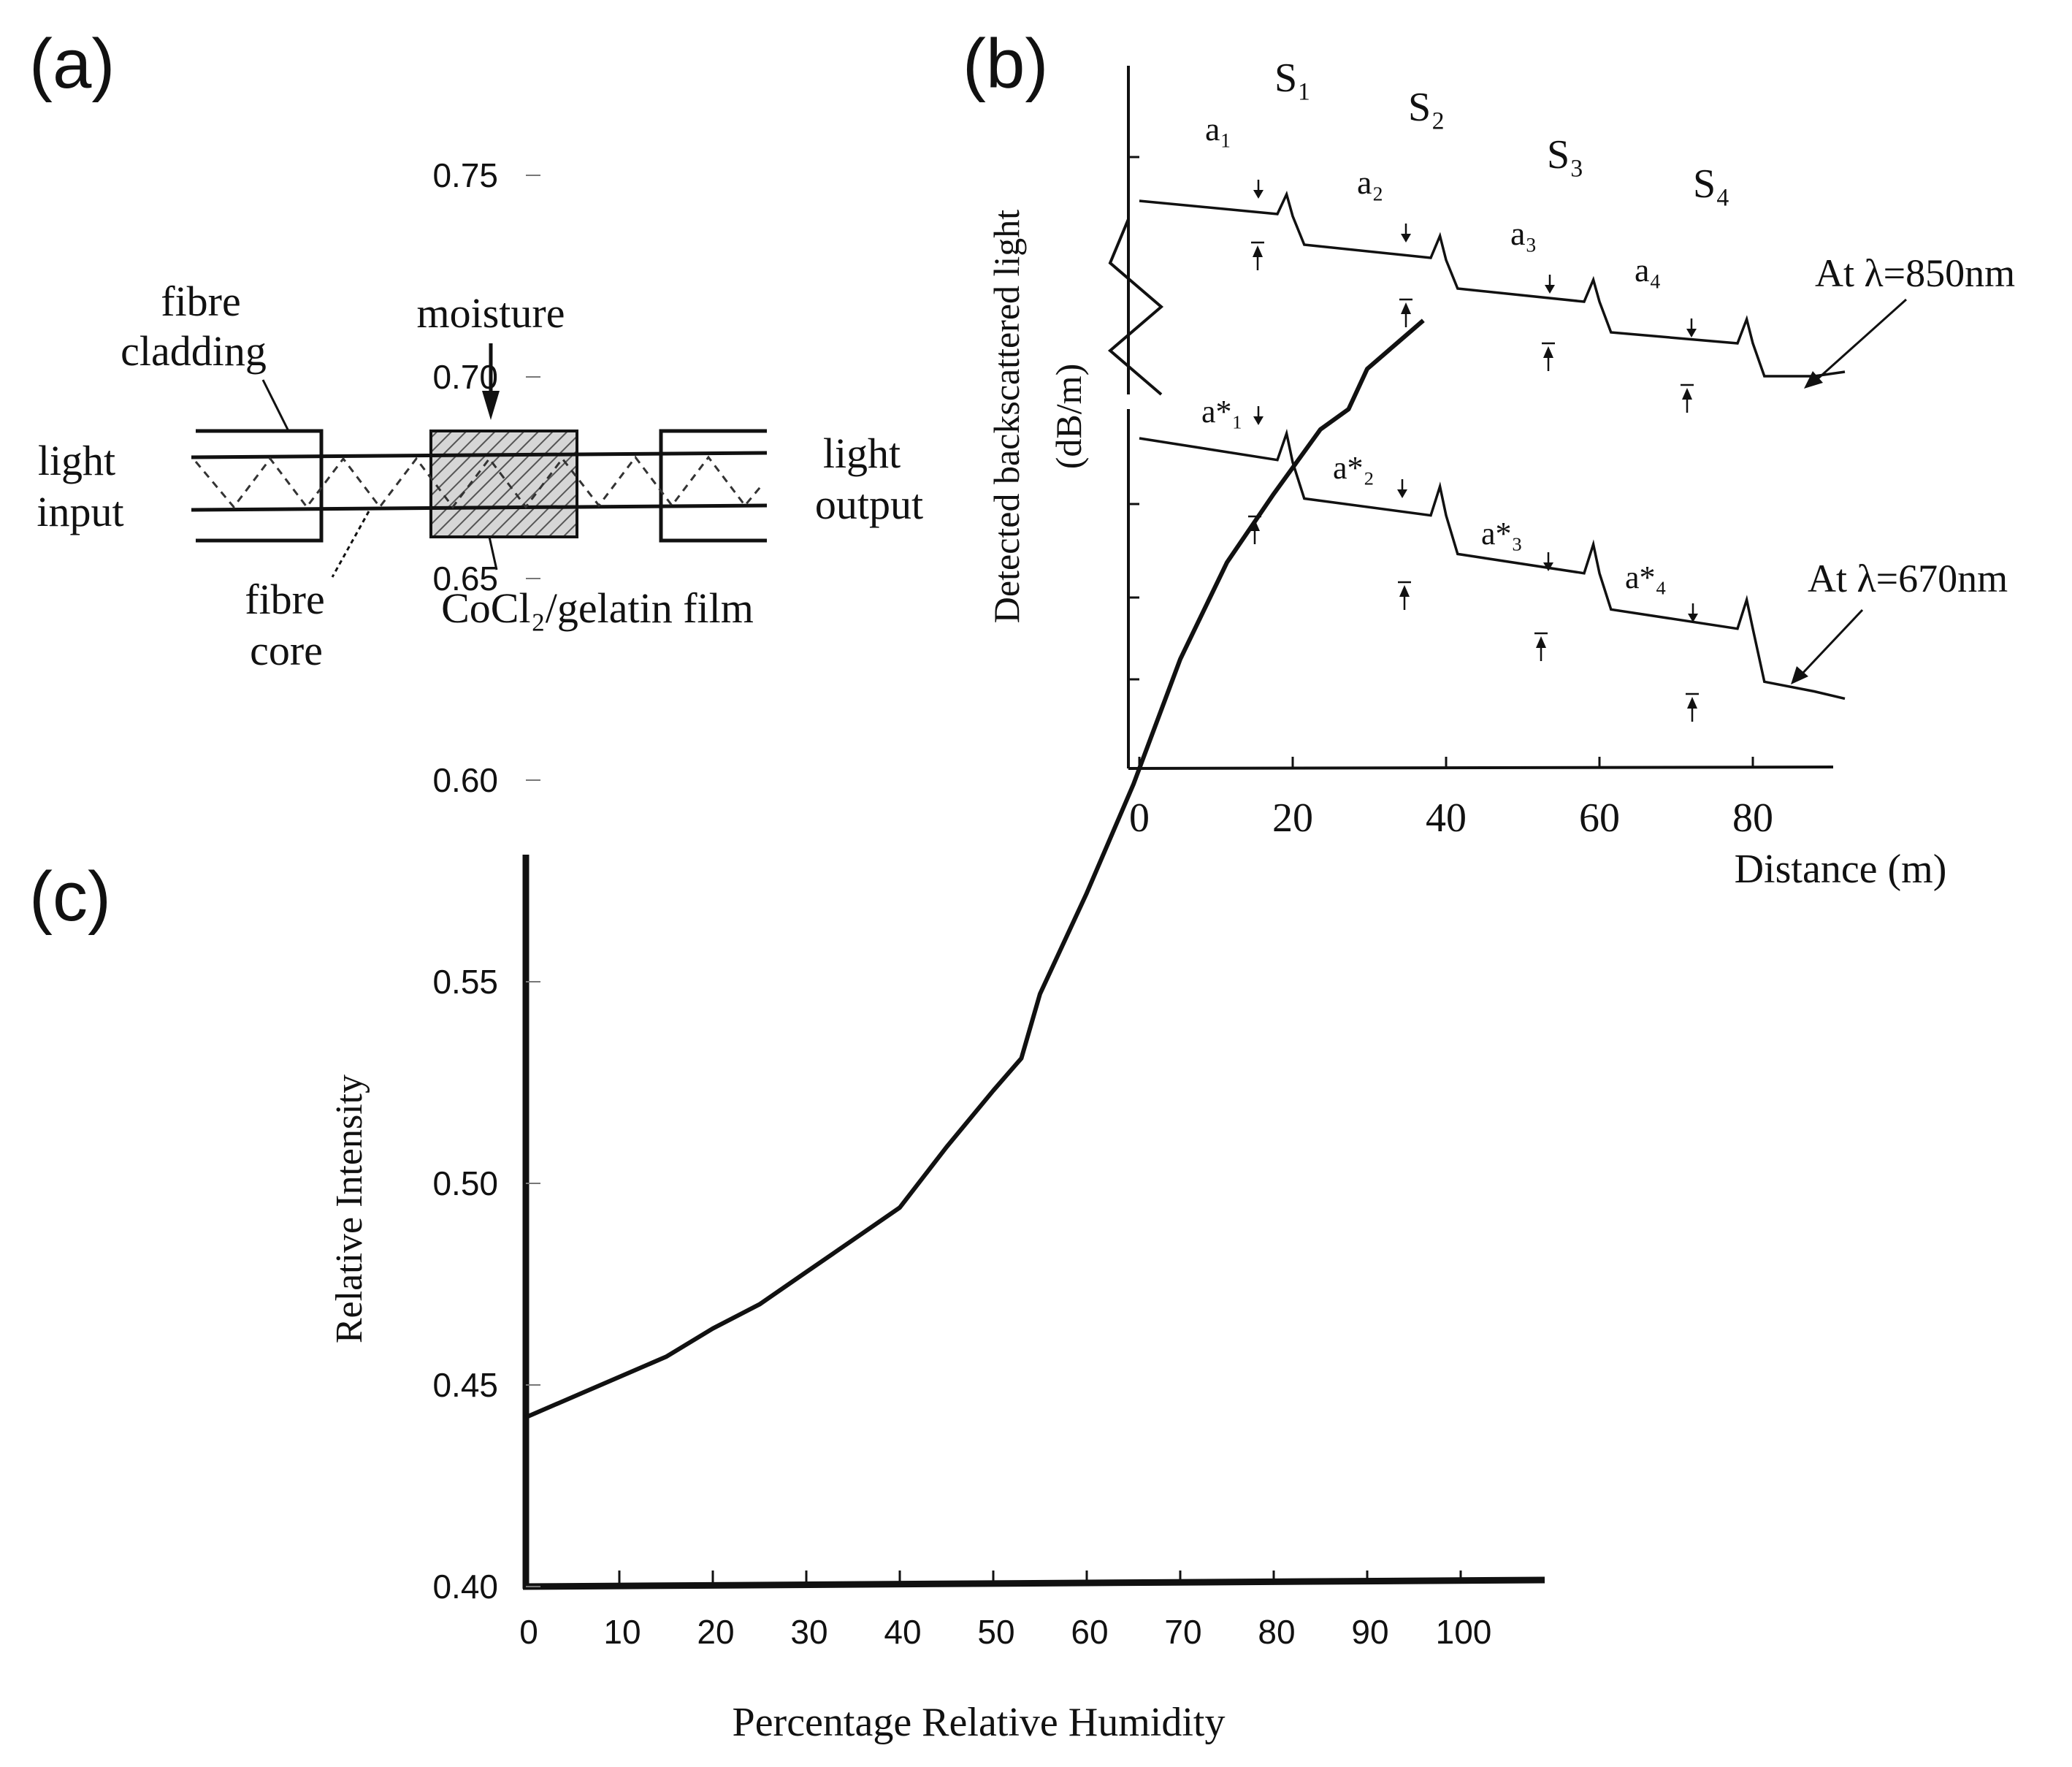  What do you see at coordinates (1813, 380) in the screenshot?
I see `annotation-850nm-arrowhead` at bounding box center [1813, 380].